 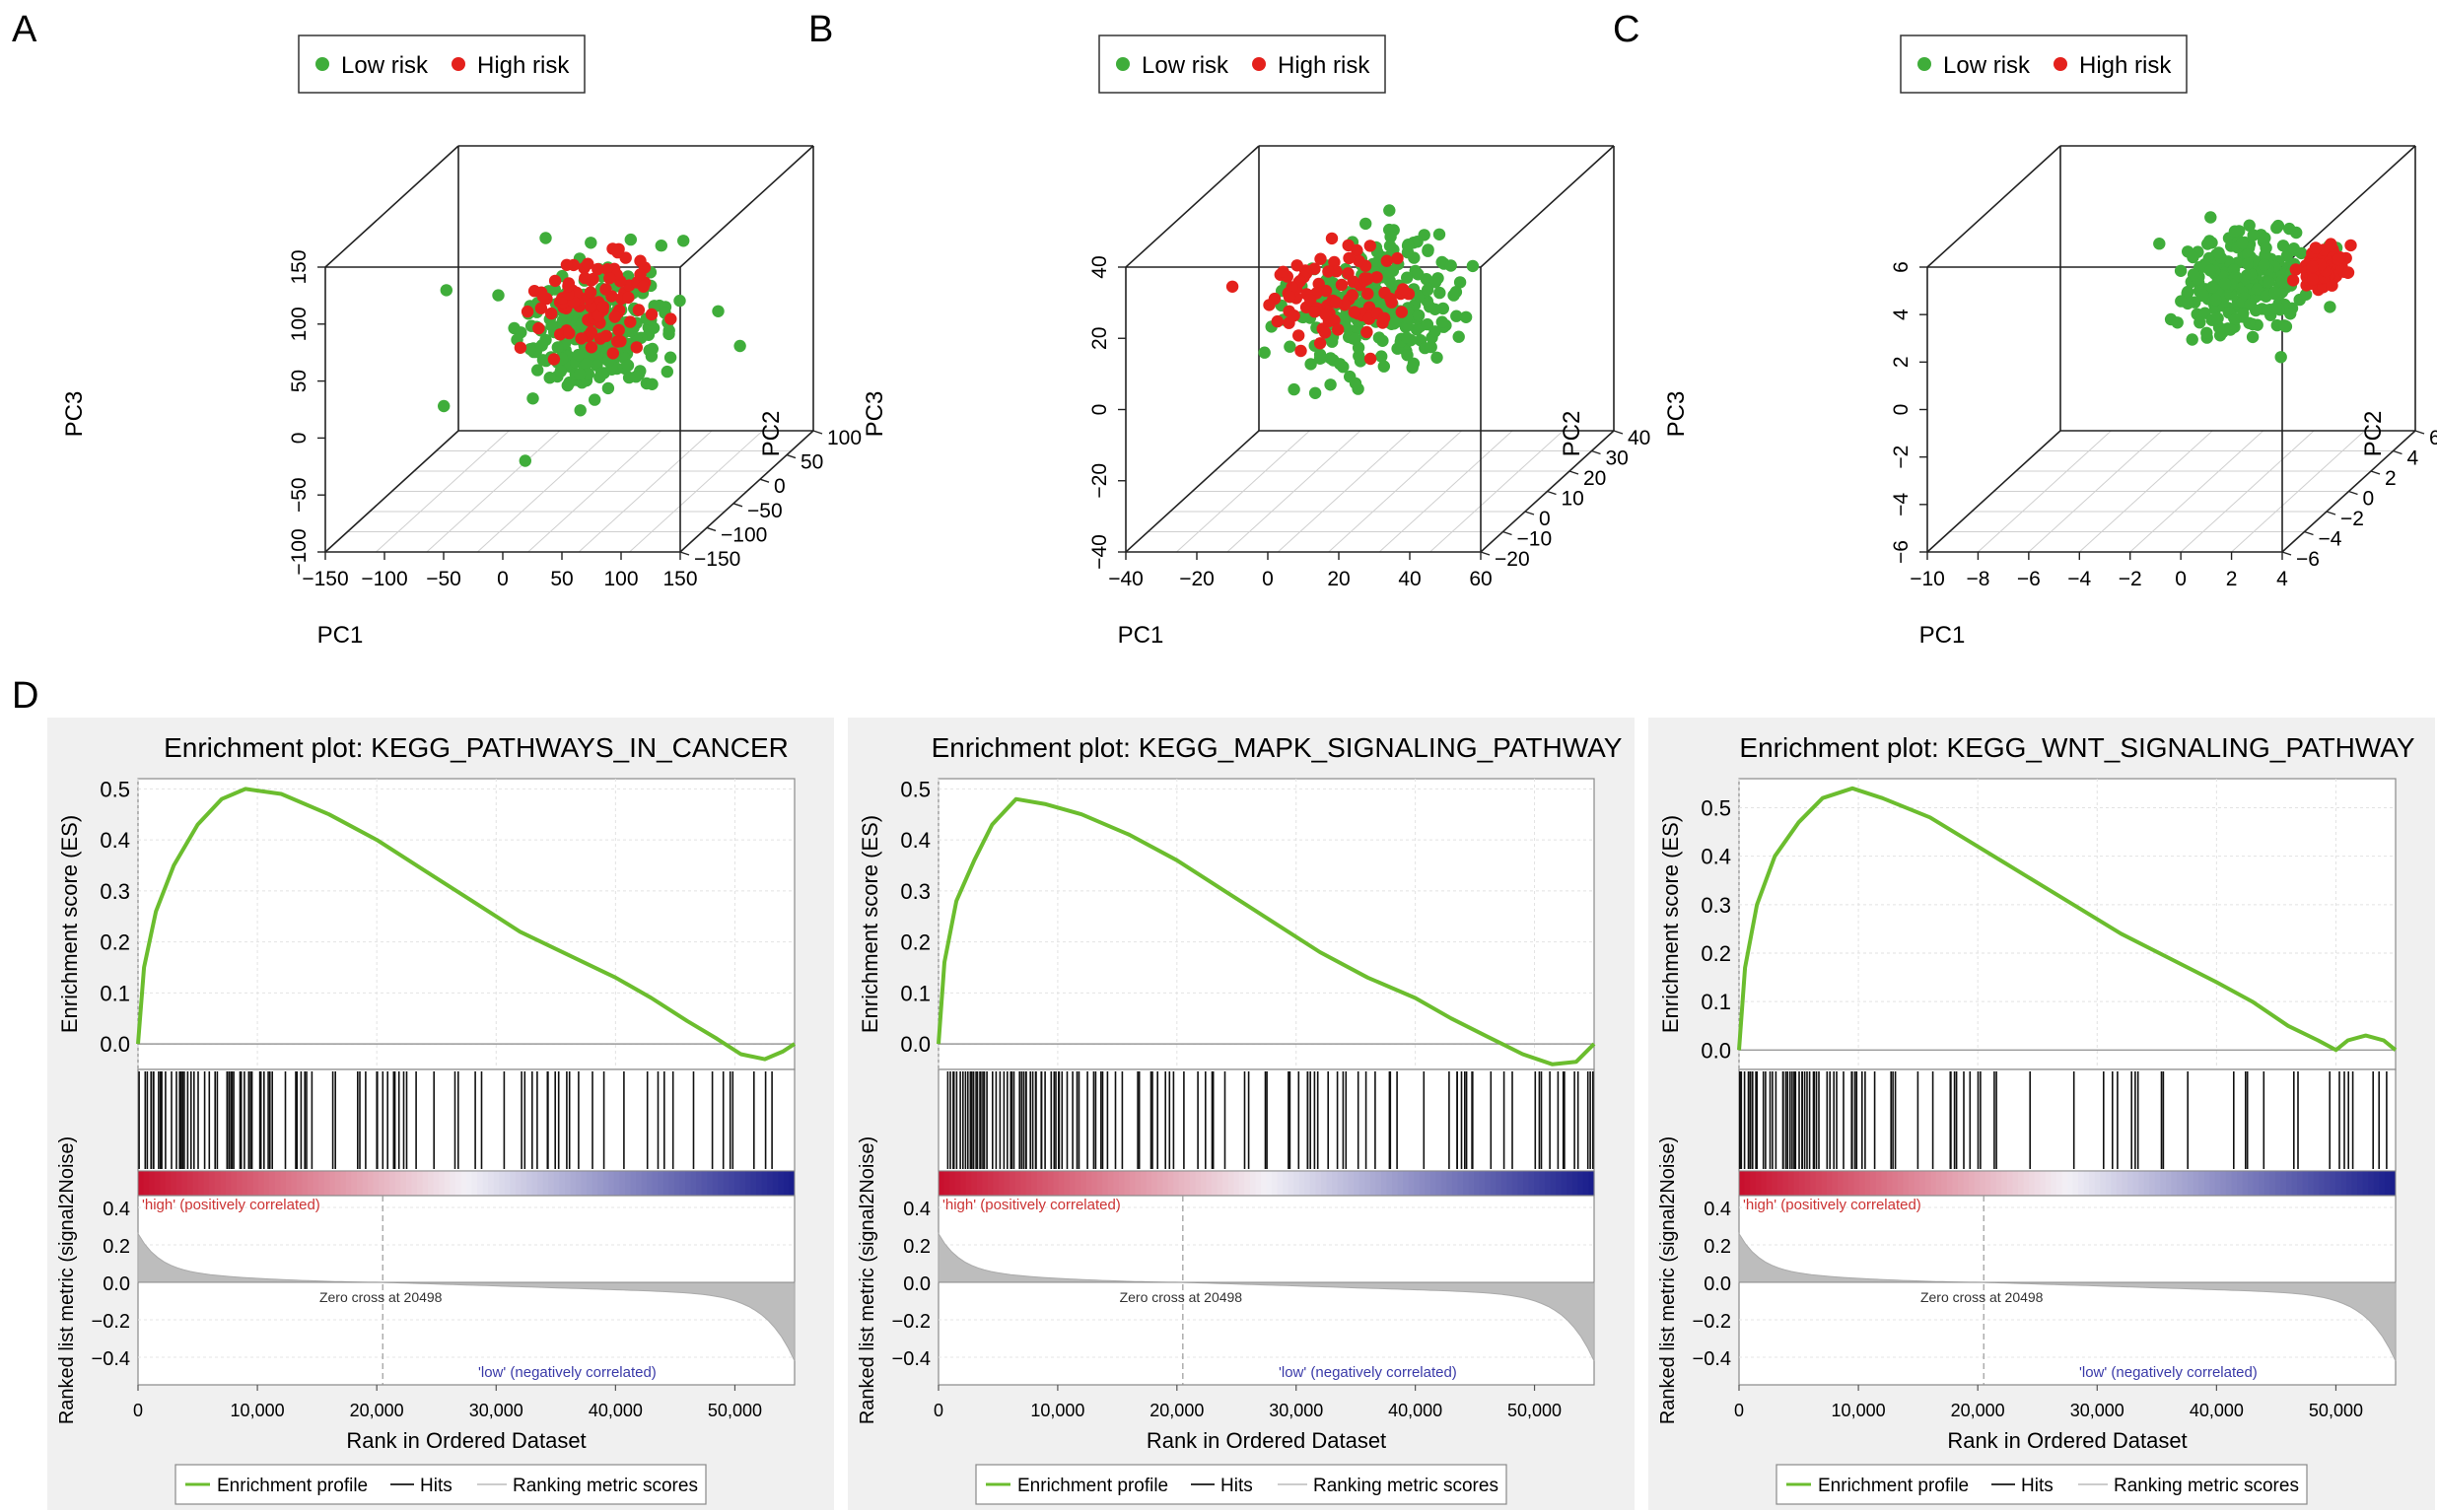 I want to click on z-tick-label: 20, so click(x=1099, y=338).